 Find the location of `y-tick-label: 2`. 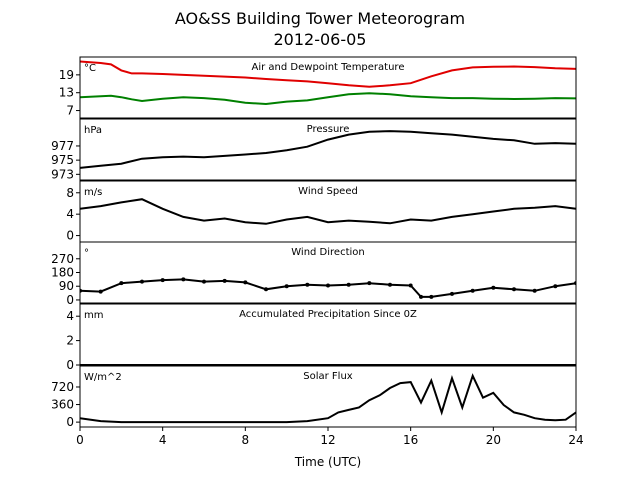

y-tick-label: 2 is located at coordinates (70, 341).